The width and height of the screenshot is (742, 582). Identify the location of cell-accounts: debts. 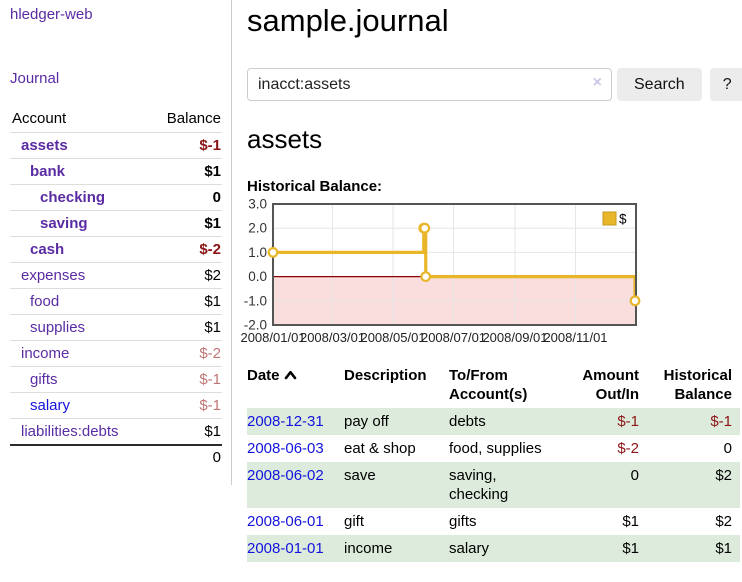
(467, 421).